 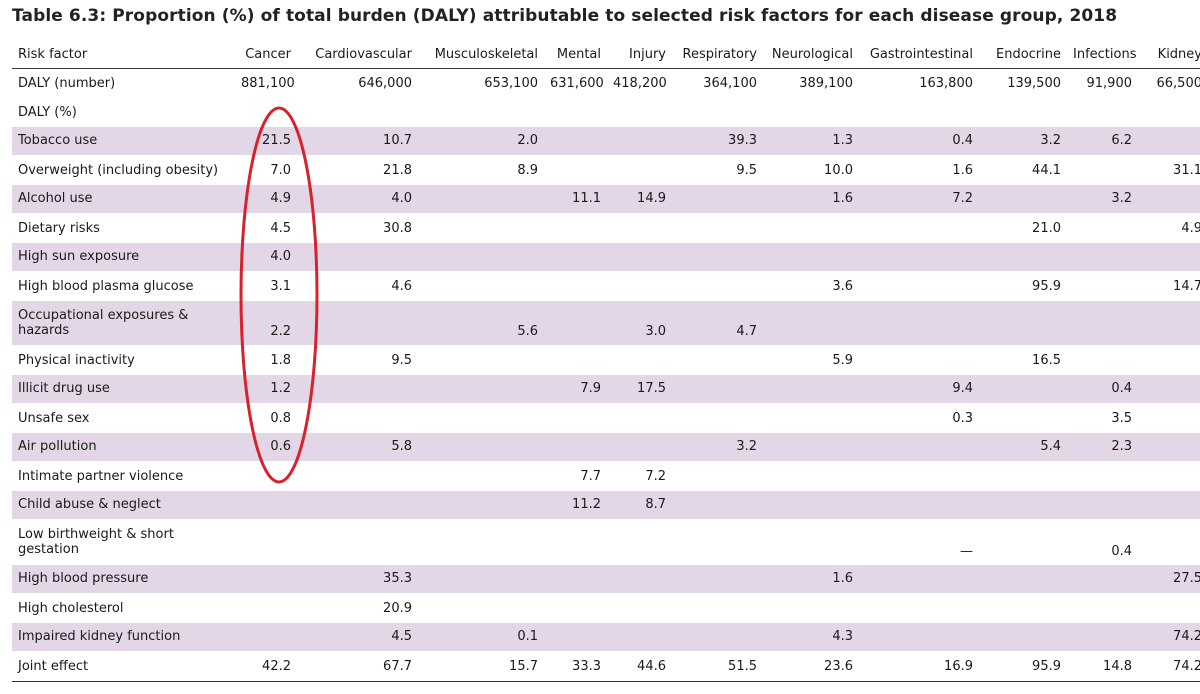 I want to click on column-header-cancer: Cancer, so click(x=266, y=54).